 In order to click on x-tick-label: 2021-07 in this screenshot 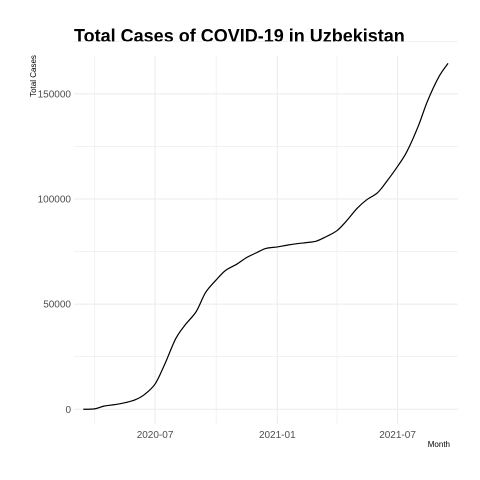, I will do `click(397, 435)`.